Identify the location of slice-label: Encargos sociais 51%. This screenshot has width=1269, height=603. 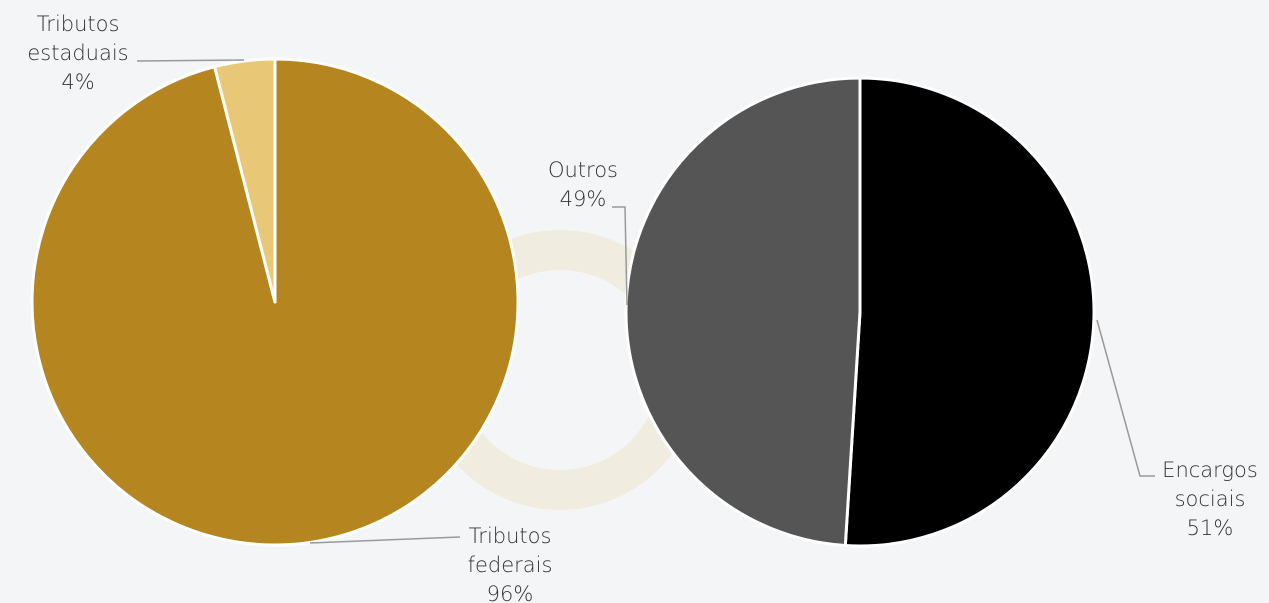
(1210, 499).